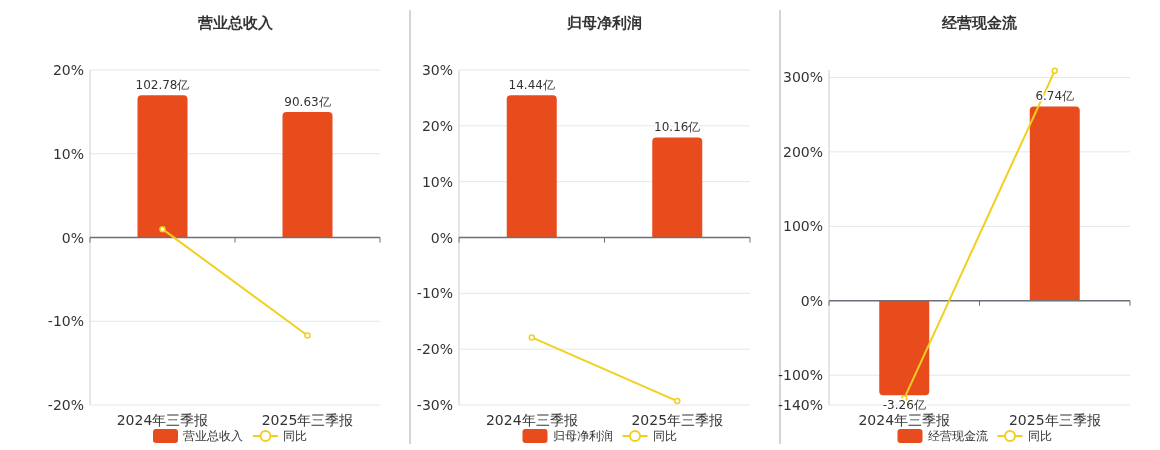  Describe the element at coordinates (800, 405) in the screenshot. I see `y-tick-label: -140%` at that location.